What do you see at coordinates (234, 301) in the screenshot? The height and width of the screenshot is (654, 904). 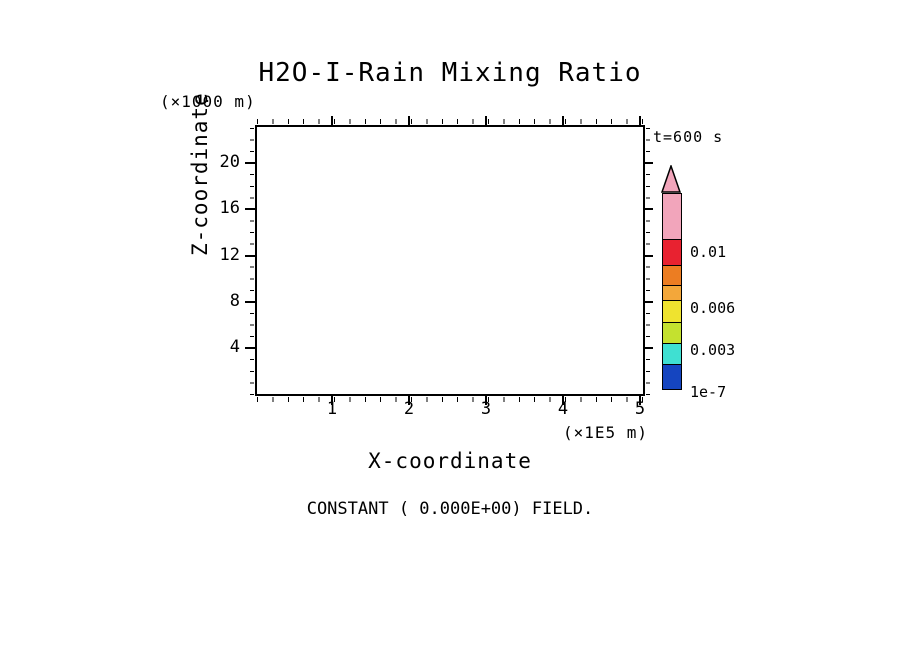 I see `y-tick-label: 8` at bounding box center [234, 301].